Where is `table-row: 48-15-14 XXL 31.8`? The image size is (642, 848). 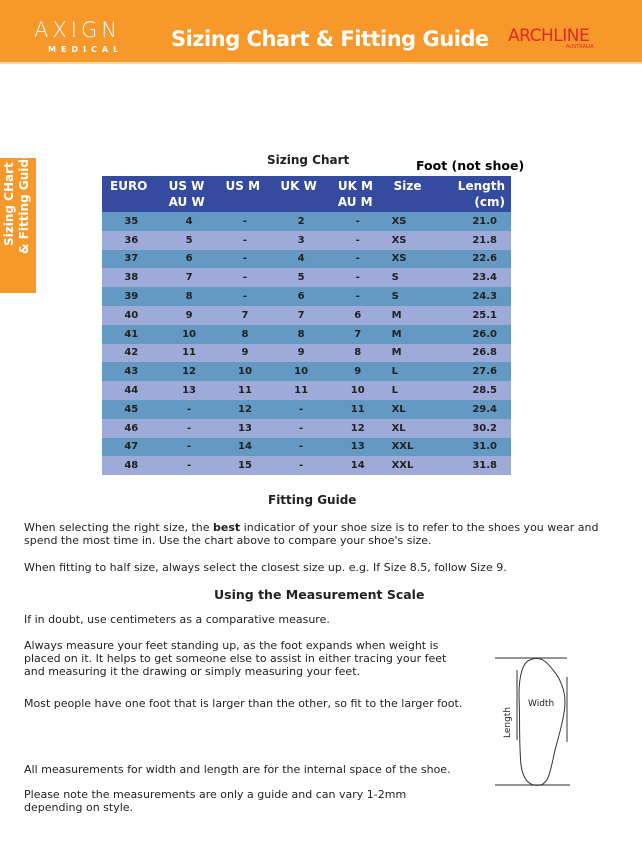
table-row: 48-15-14 XXL 31.8 is located at coordinates (306, 466).